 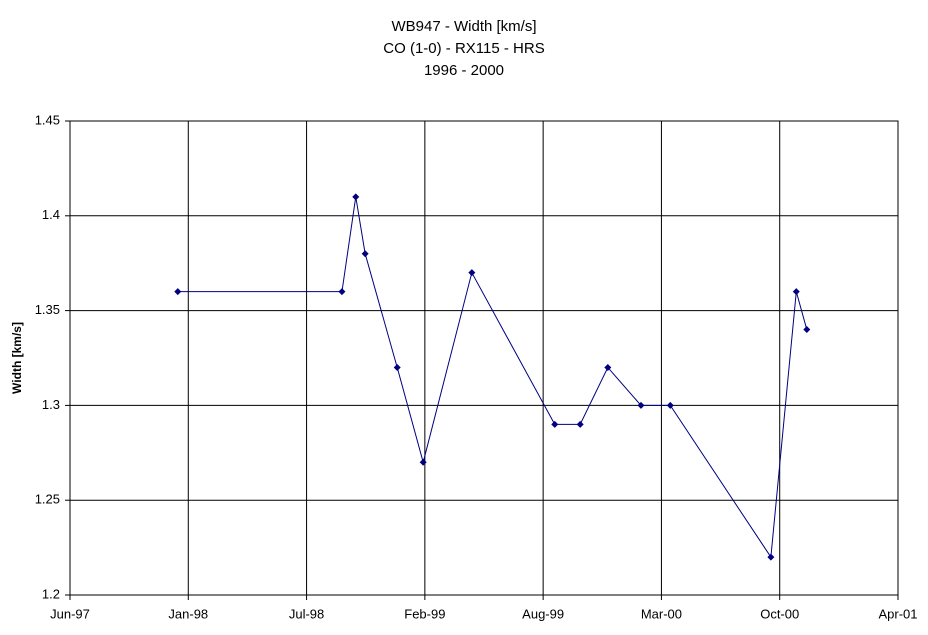 I want to click on chart-subtitle: 1996 - 2000, so click(x=464, y=70).